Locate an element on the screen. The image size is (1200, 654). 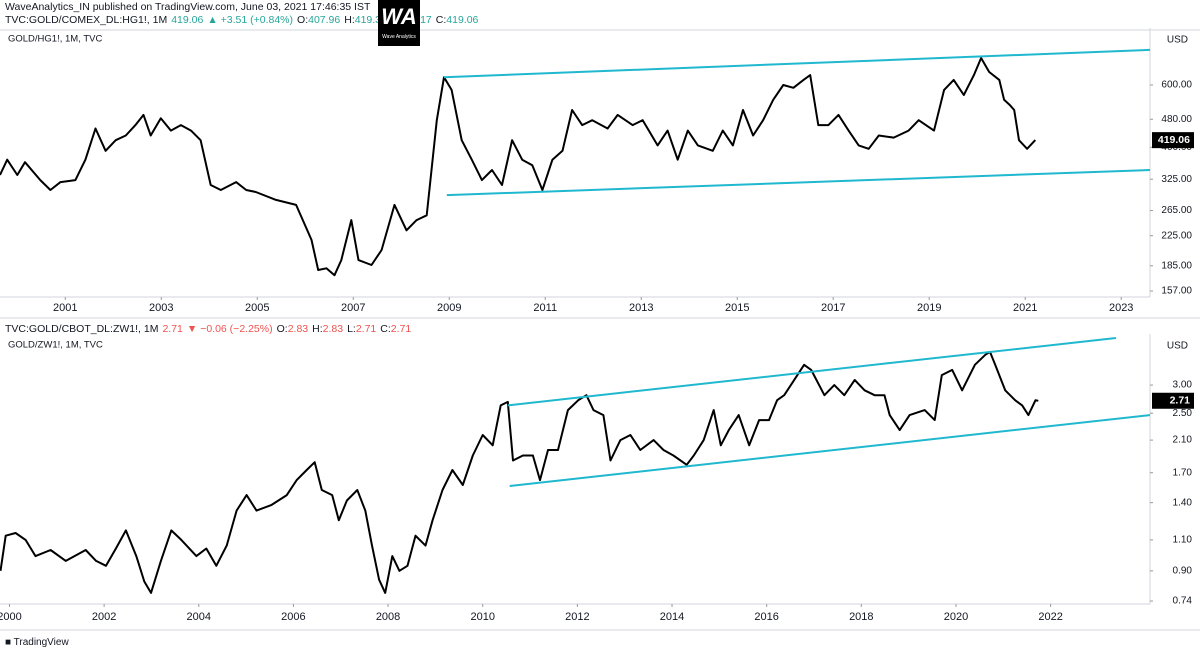
y-tick-label: 185.00 is located at coordinates (1176, 265).